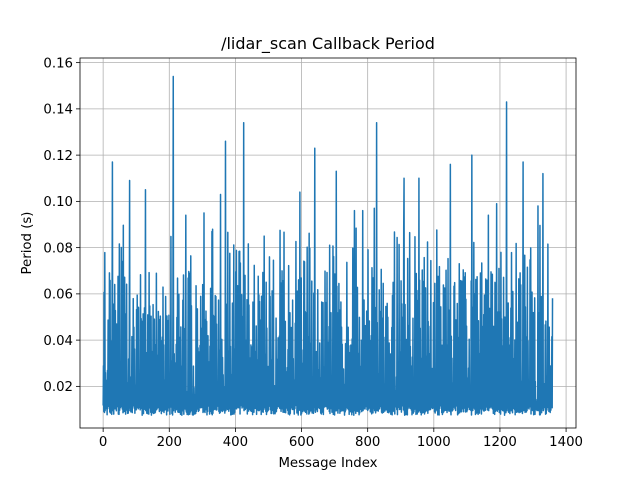 The width and height of the screenshot is (640, 480). What do you see at coordinates (61, 225) in the screenshot?
I see `y-axis: 0.02 0.04 0.06 0.08 0.10 0.12 0.14 0.16` at bounding box center [61, 225].